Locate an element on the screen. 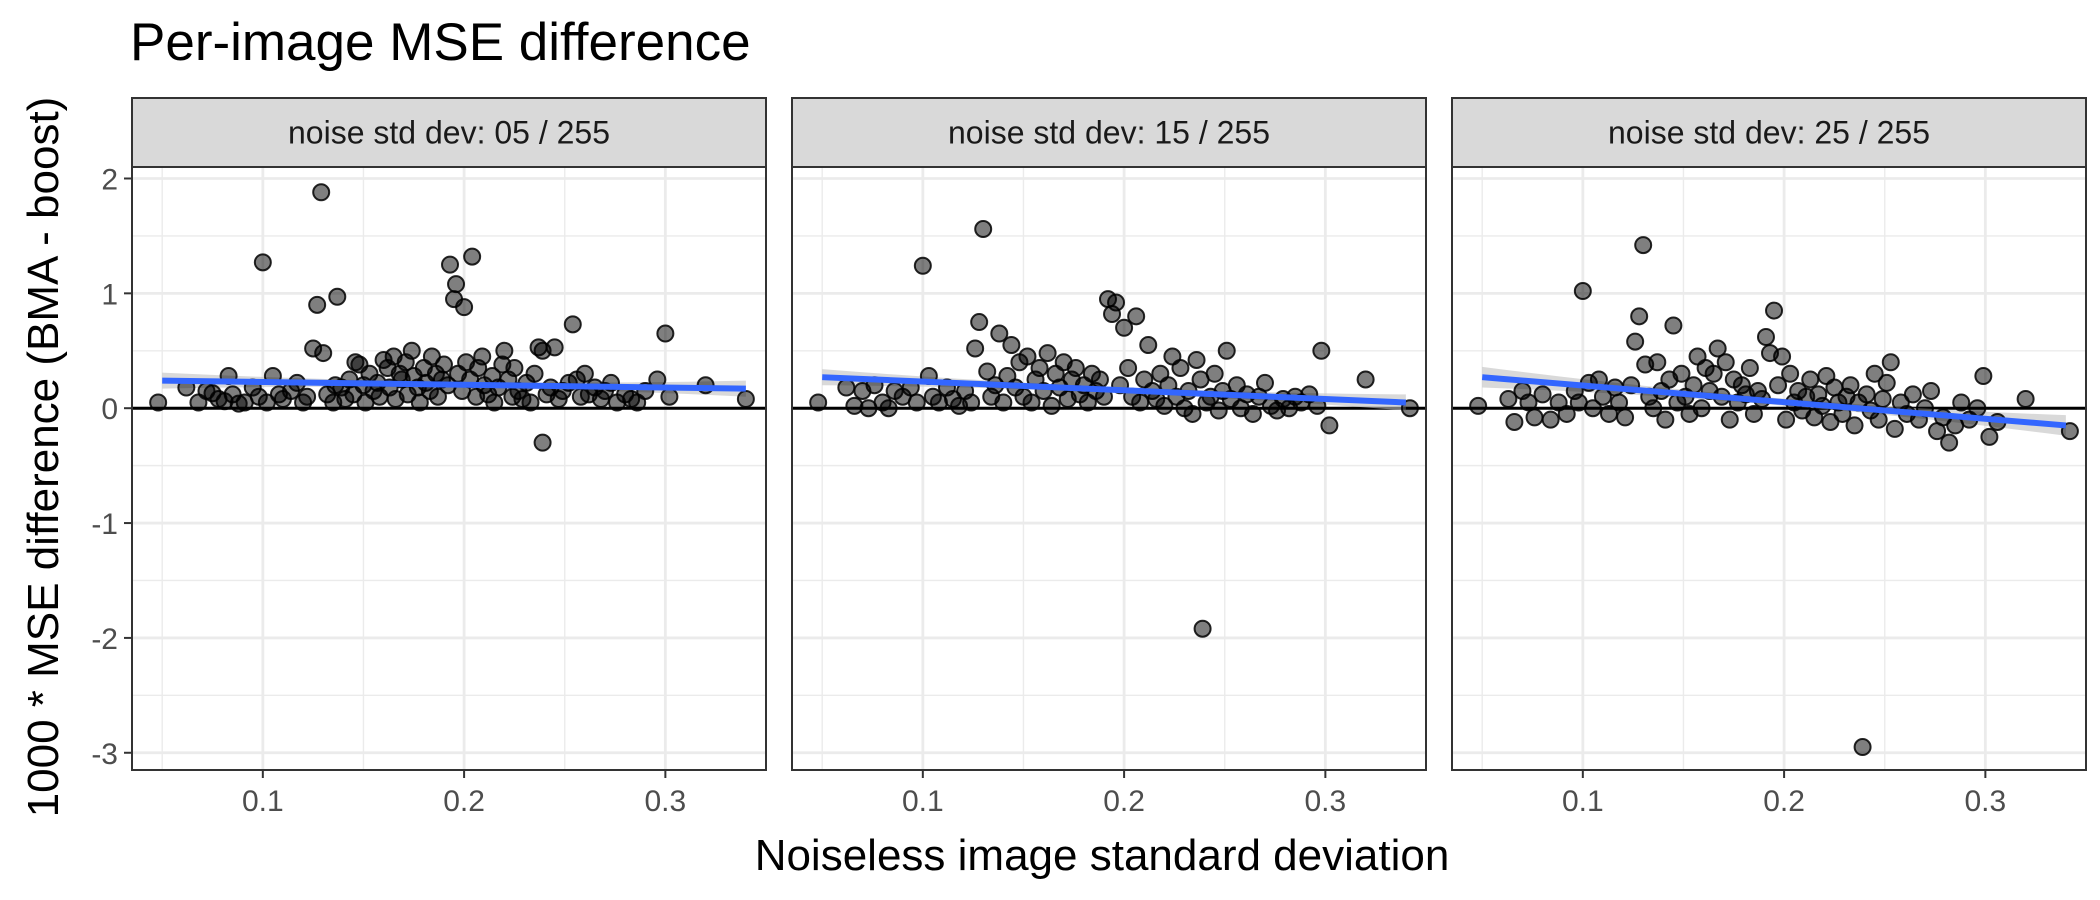 This screenshot has height=900, width=2100. x-tick-label: 0.1 is located at coordinates (263, 801).